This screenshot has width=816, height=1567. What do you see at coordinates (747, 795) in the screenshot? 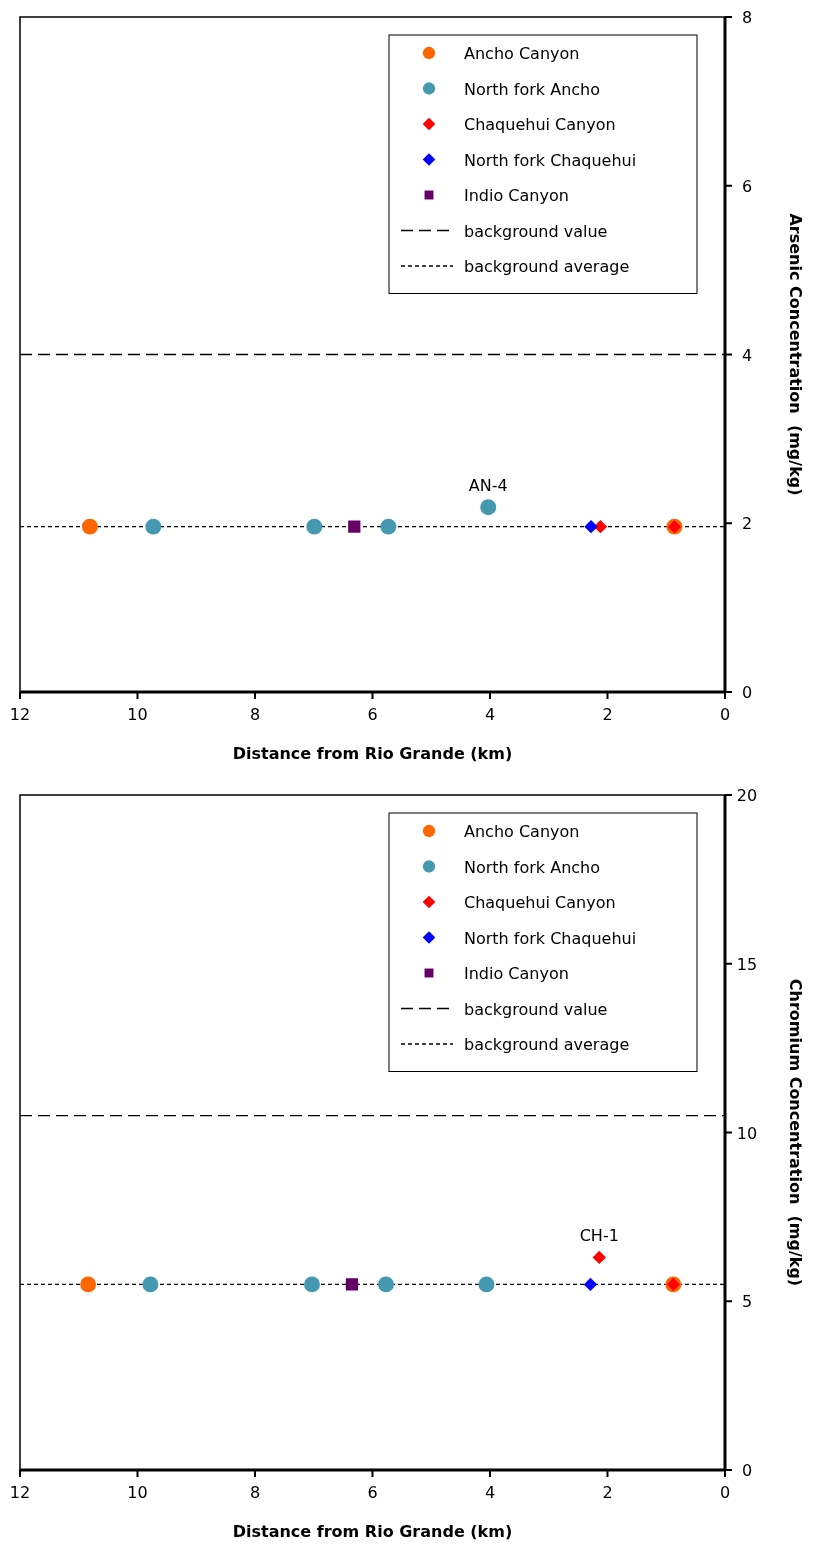
I see `y-tick-label: 20` at bounding box center [747, 795].